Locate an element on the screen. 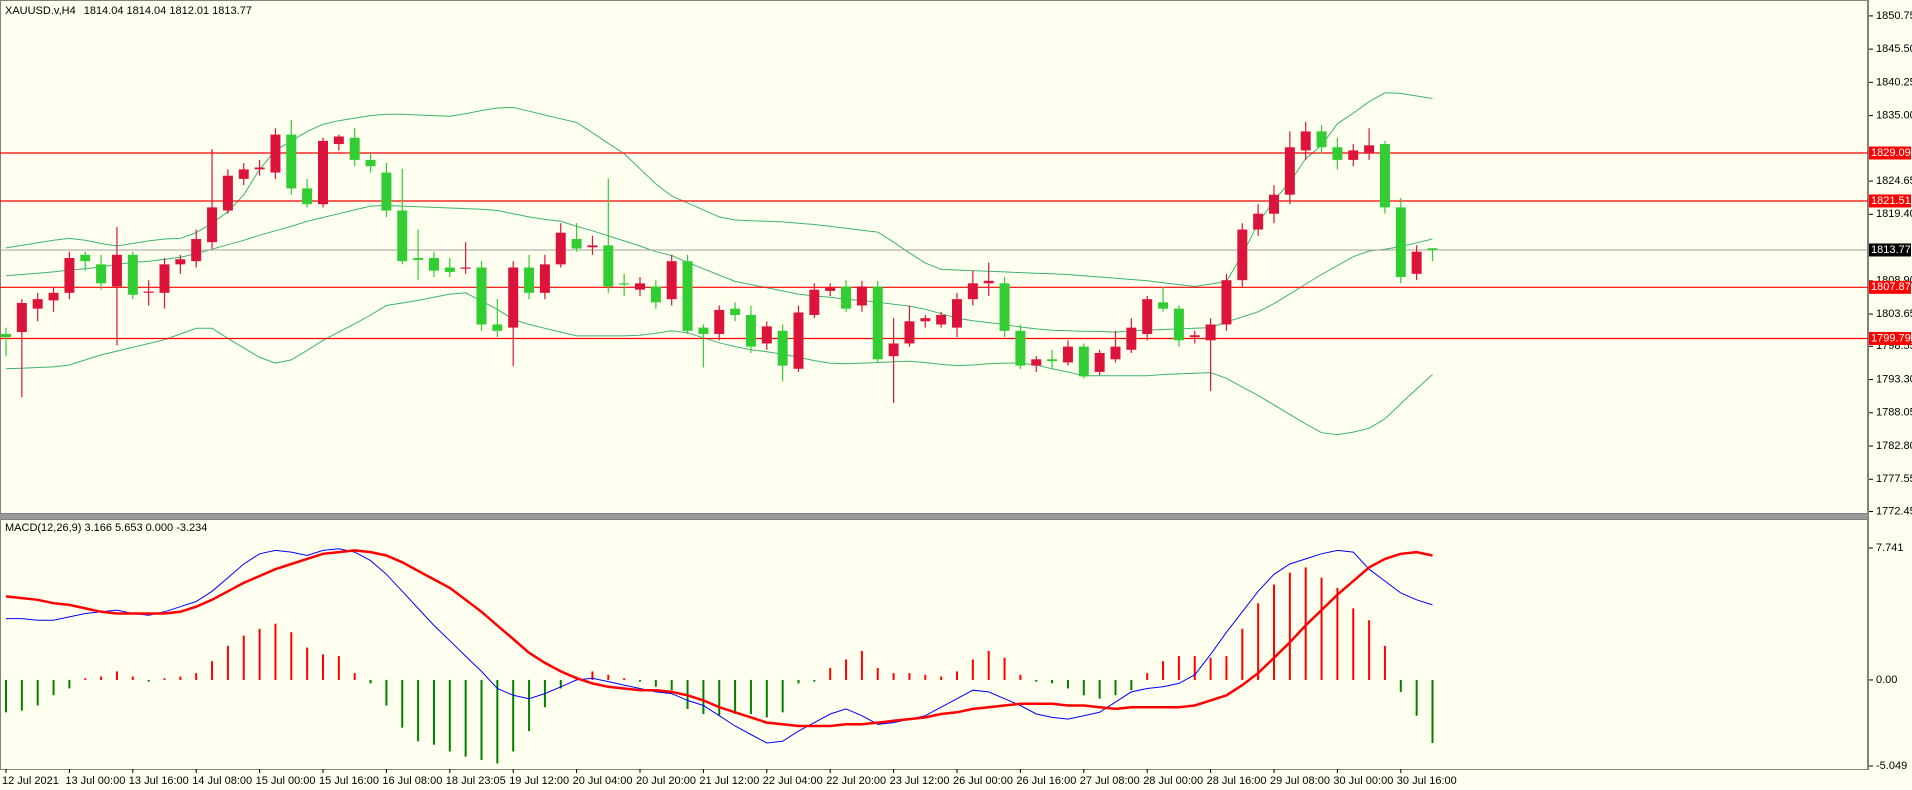  y-tick-label: 1824.65 is located at coordinates (1894, 181).